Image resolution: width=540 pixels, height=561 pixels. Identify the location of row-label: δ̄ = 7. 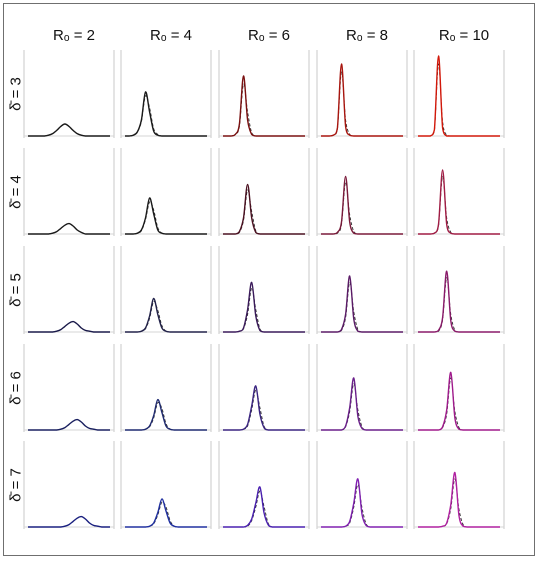
(15, 485).